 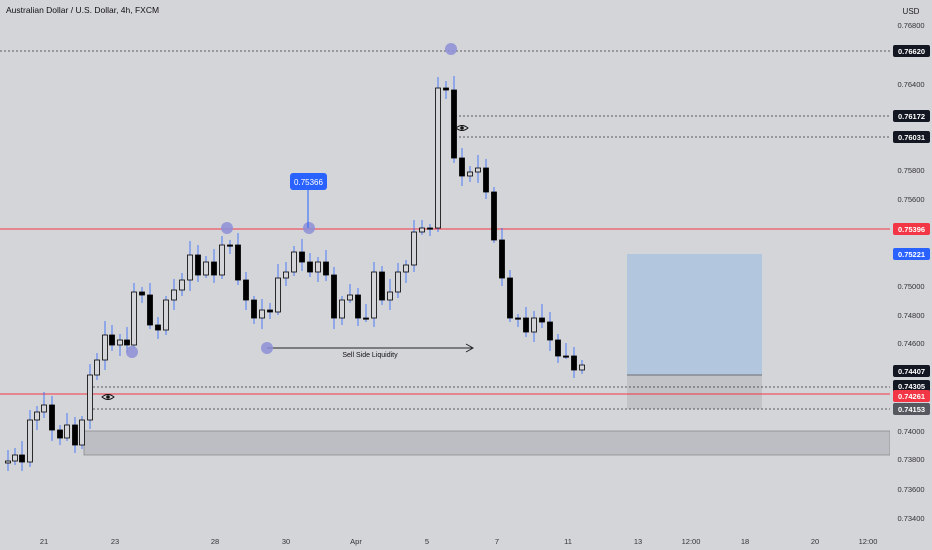 What do you see at coordinates (910, 518) in the screenshot?
I see `price-tick-label: 0.73400` at bounding box center [910, 518].